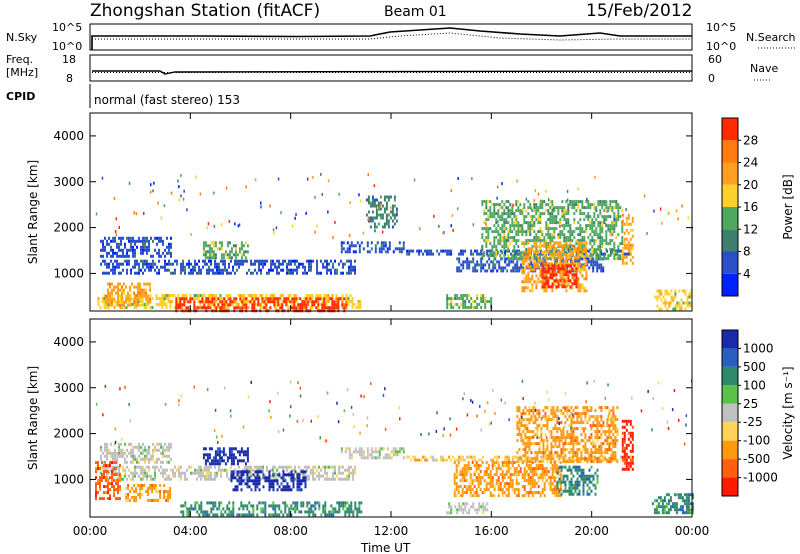 This screenshot has height=554, width=800. I want to click on colorbar-tick-label: 12, so click(750, 229).